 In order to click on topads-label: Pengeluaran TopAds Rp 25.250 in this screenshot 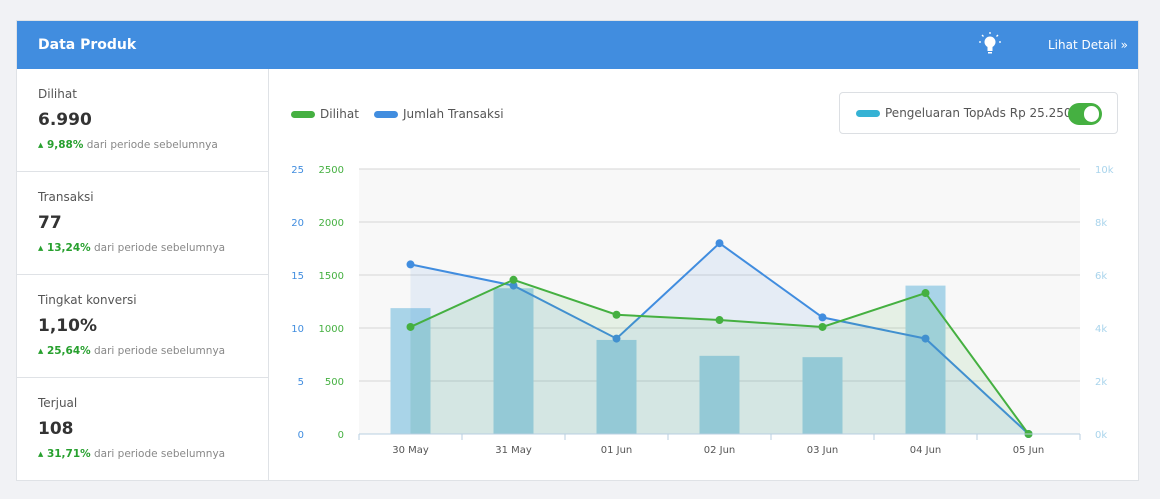, I will do `click(978, 113)`.